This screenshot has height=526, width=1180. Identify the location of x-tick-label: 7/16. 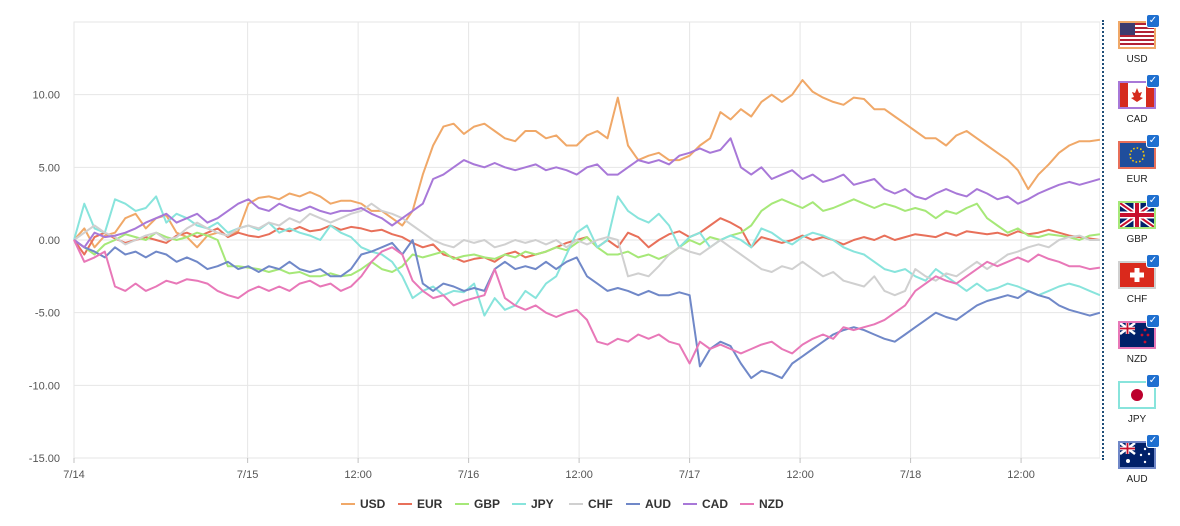
(468, 475).